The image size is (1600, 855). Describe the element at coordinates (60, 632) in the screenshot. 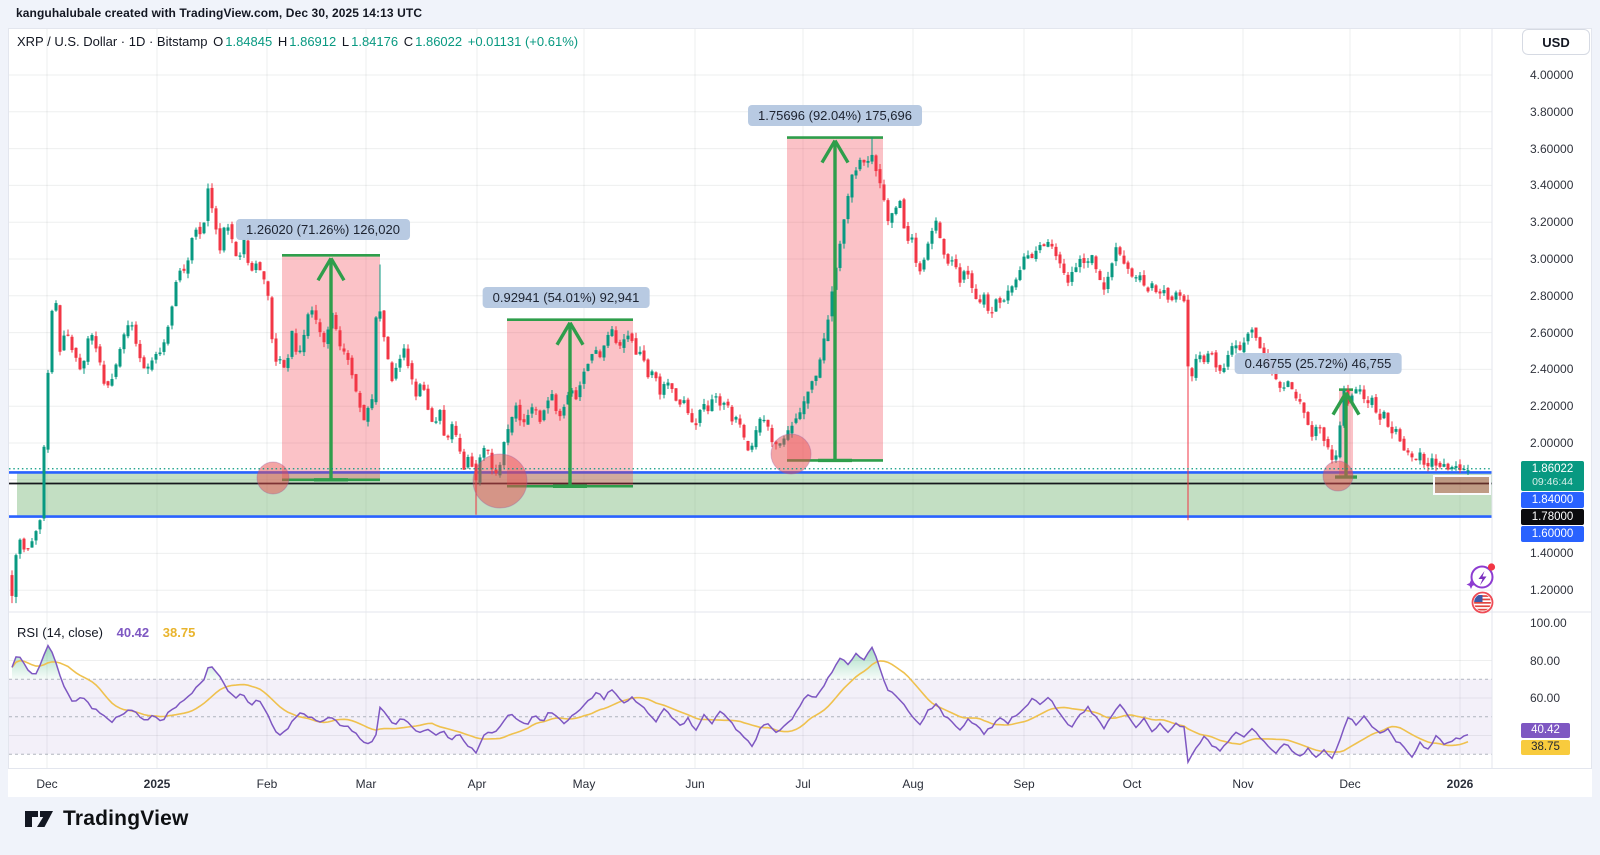

I see `rsi-title: RSI (14, close)` at that location.